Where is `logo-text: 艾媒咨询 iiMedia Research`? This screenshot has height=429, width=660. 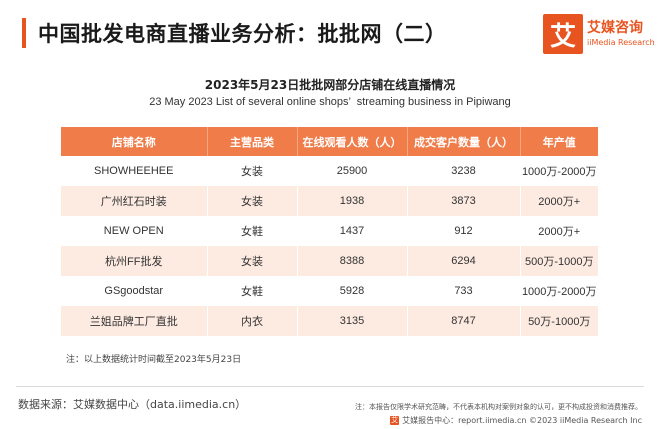 logo-text: 艾媒咨询 iiMedia Research is located at coordinates (621, 34).